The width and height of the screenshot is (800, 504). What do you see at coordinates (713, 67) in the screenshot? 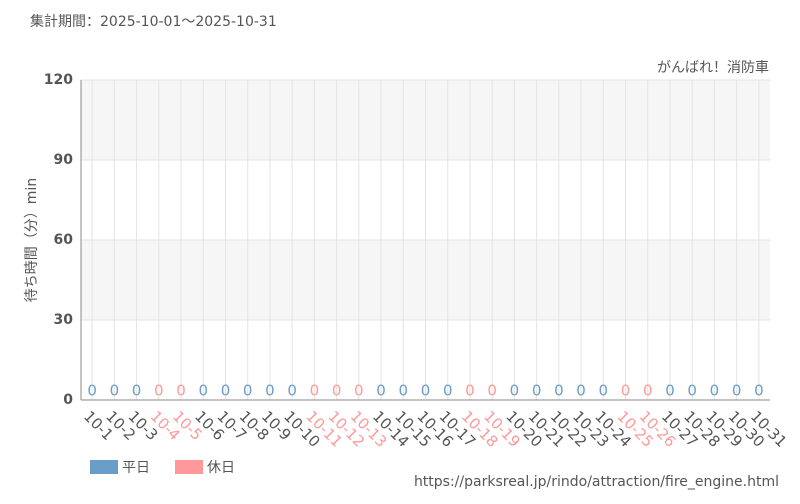
I see `chart-subtitle: がんばれ！消防車` at bounding box center [713, 67].